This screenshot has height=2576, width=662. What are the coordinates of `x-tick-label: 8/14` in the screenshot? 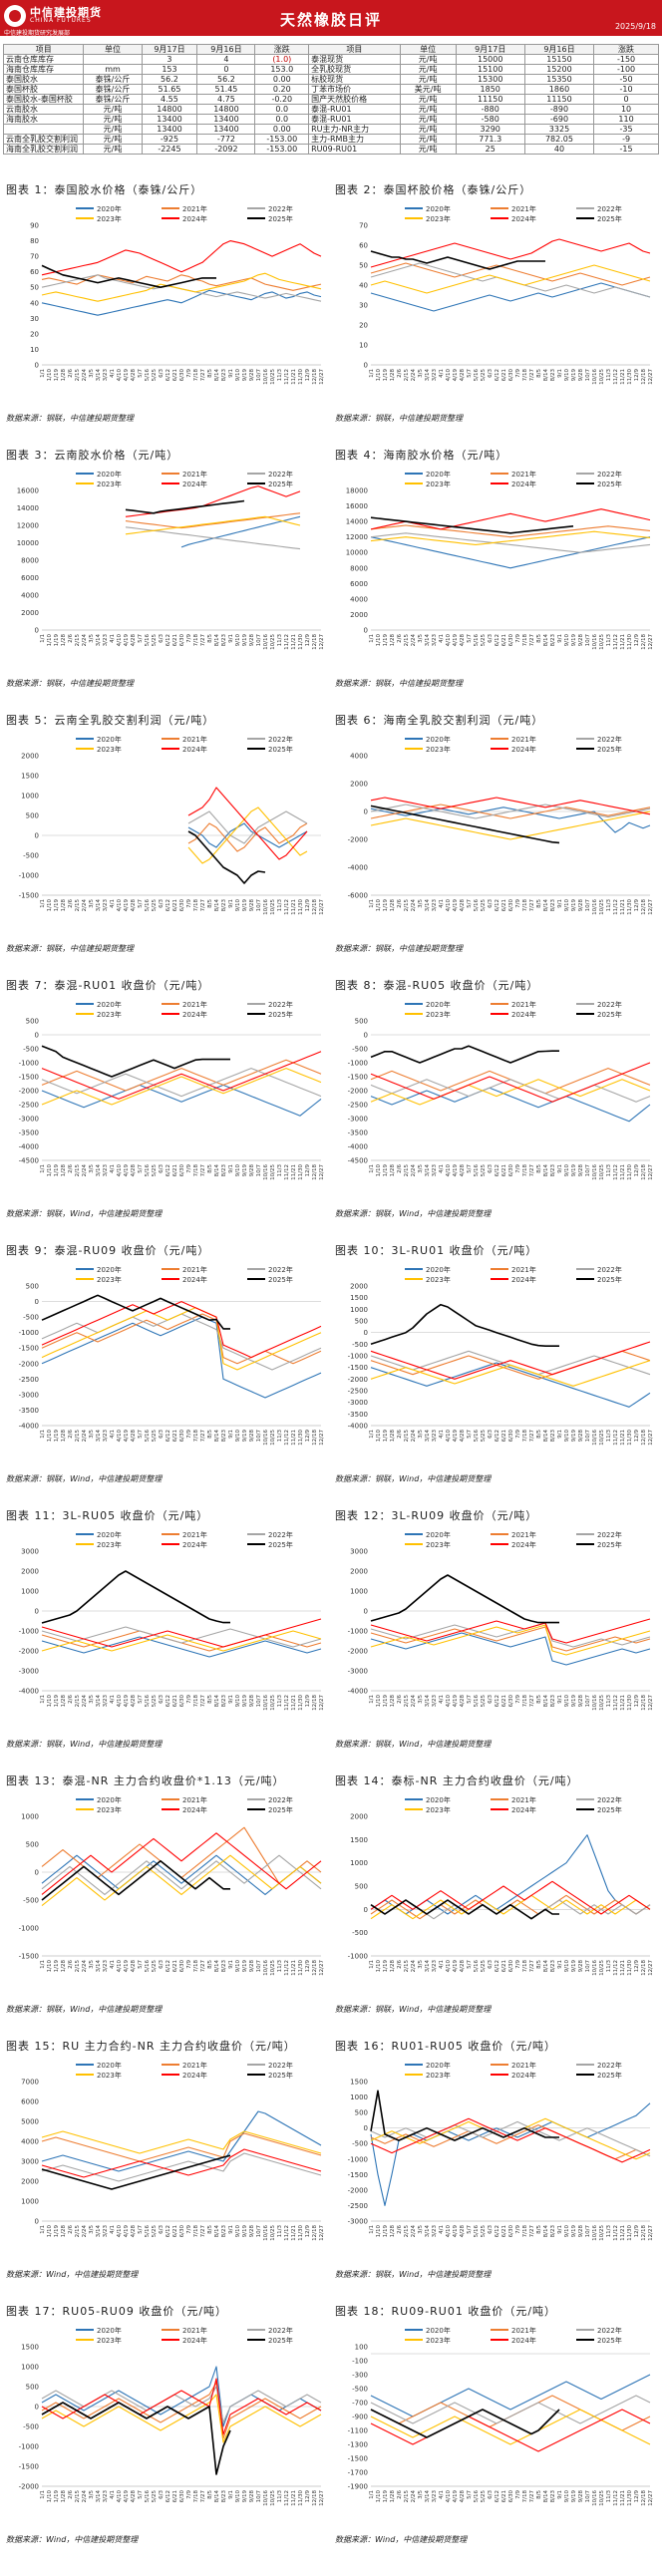 It's located at (217, 1966).